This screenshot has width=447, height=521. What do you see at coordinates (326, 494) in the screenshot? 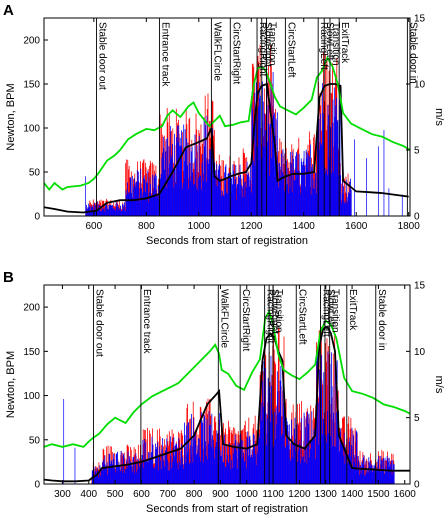
I see `x-tick-label: 1300` at bounding box center [326, 494].